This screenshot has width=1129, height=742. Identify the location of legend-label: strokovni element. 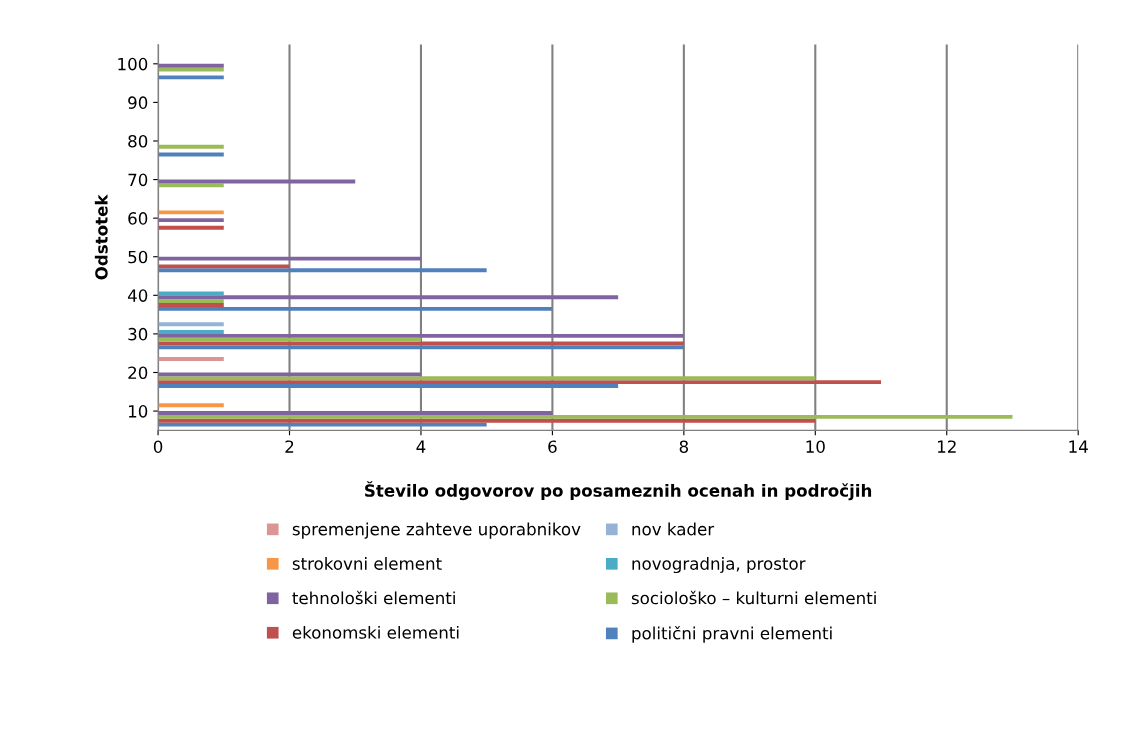
(367, 563).